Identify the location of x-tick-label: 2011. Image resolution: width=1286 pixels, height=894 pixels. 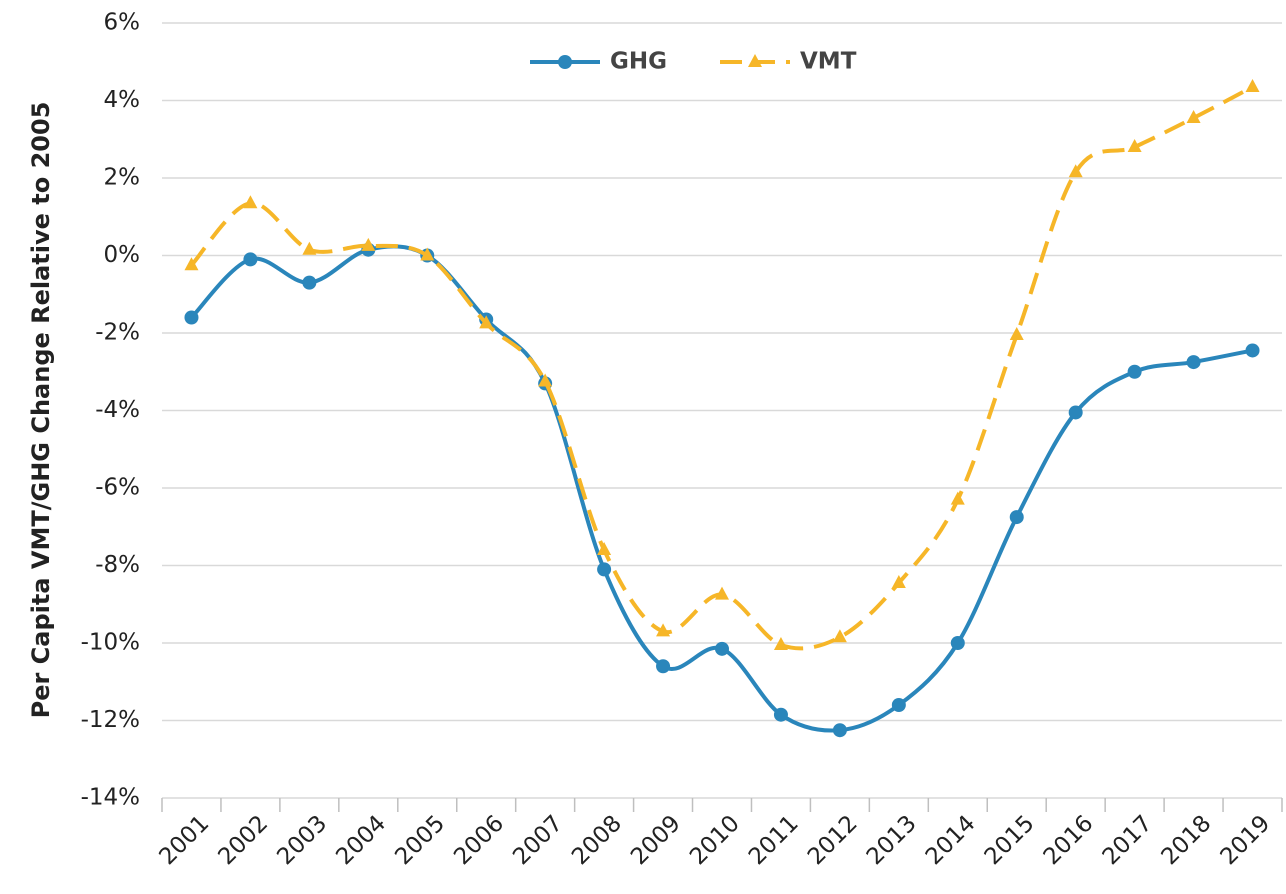
(774, 840).